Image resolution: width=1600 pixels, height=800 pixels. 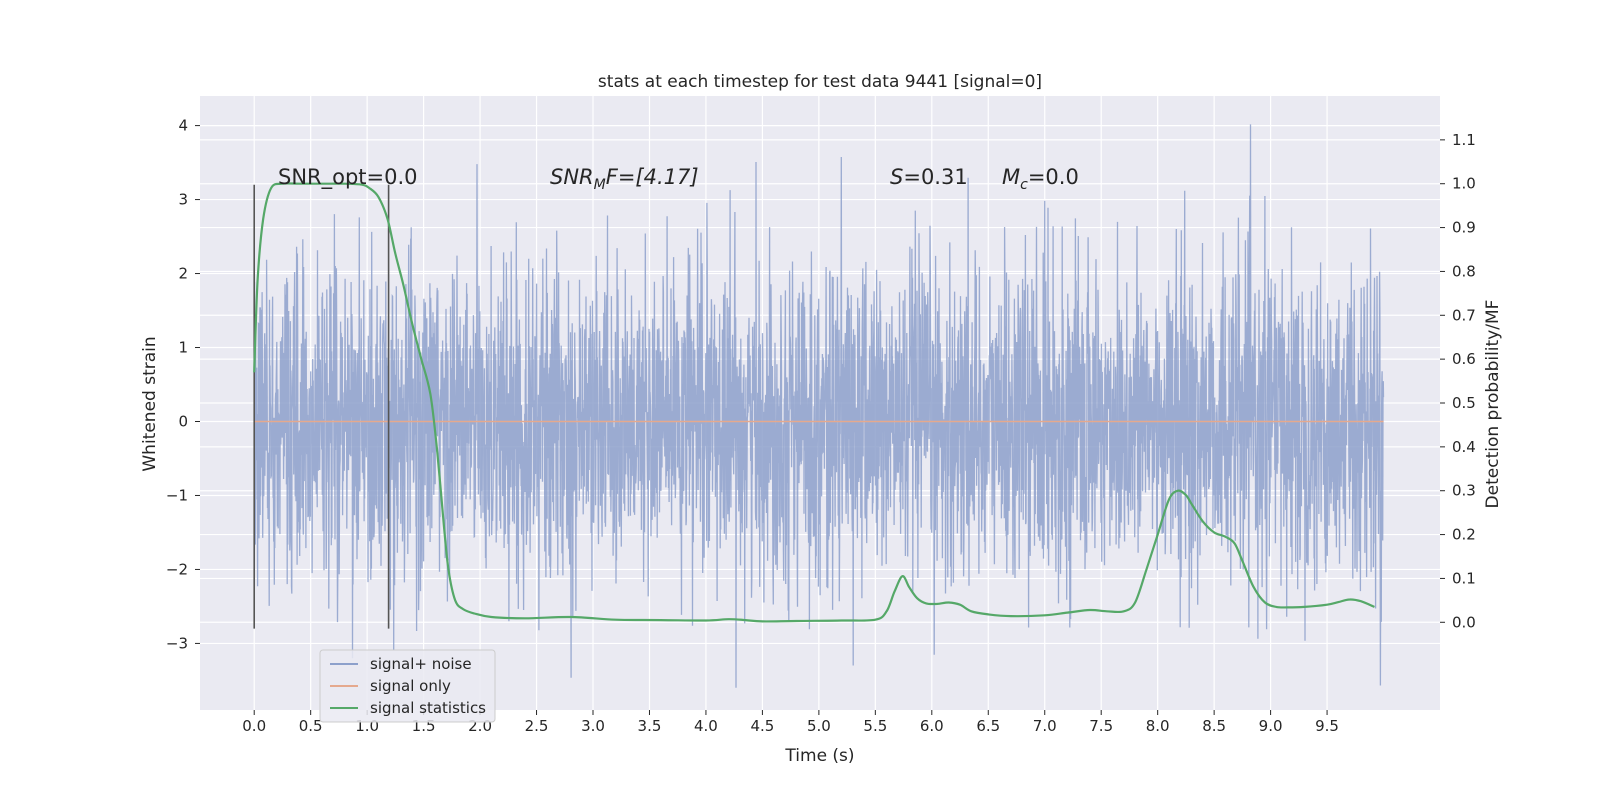 What do you see at coordinates (1271, 726) in the screenshot?
I see `x-tick-label: 9.0` at bounding box center [1271, 726].